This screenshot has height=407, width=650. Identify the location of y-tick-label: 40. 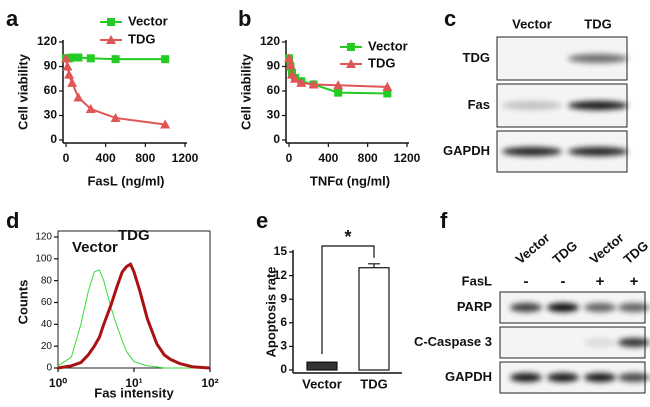
(47, 324).